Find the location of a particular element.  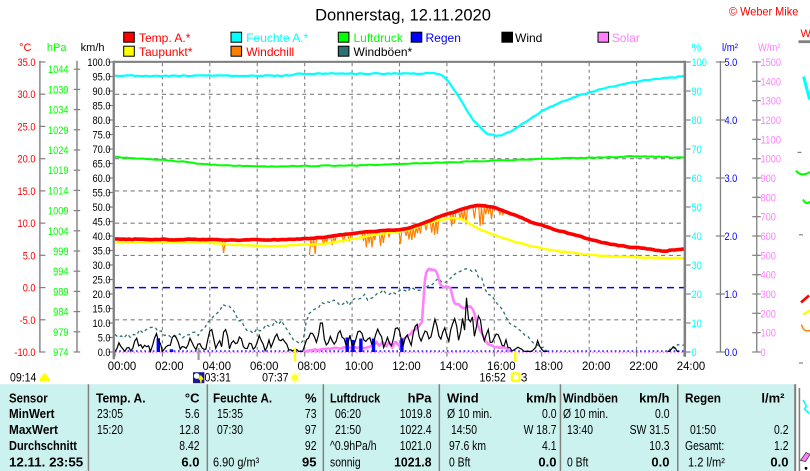

svg-text: 1034 is located at coordinates (58, 111).